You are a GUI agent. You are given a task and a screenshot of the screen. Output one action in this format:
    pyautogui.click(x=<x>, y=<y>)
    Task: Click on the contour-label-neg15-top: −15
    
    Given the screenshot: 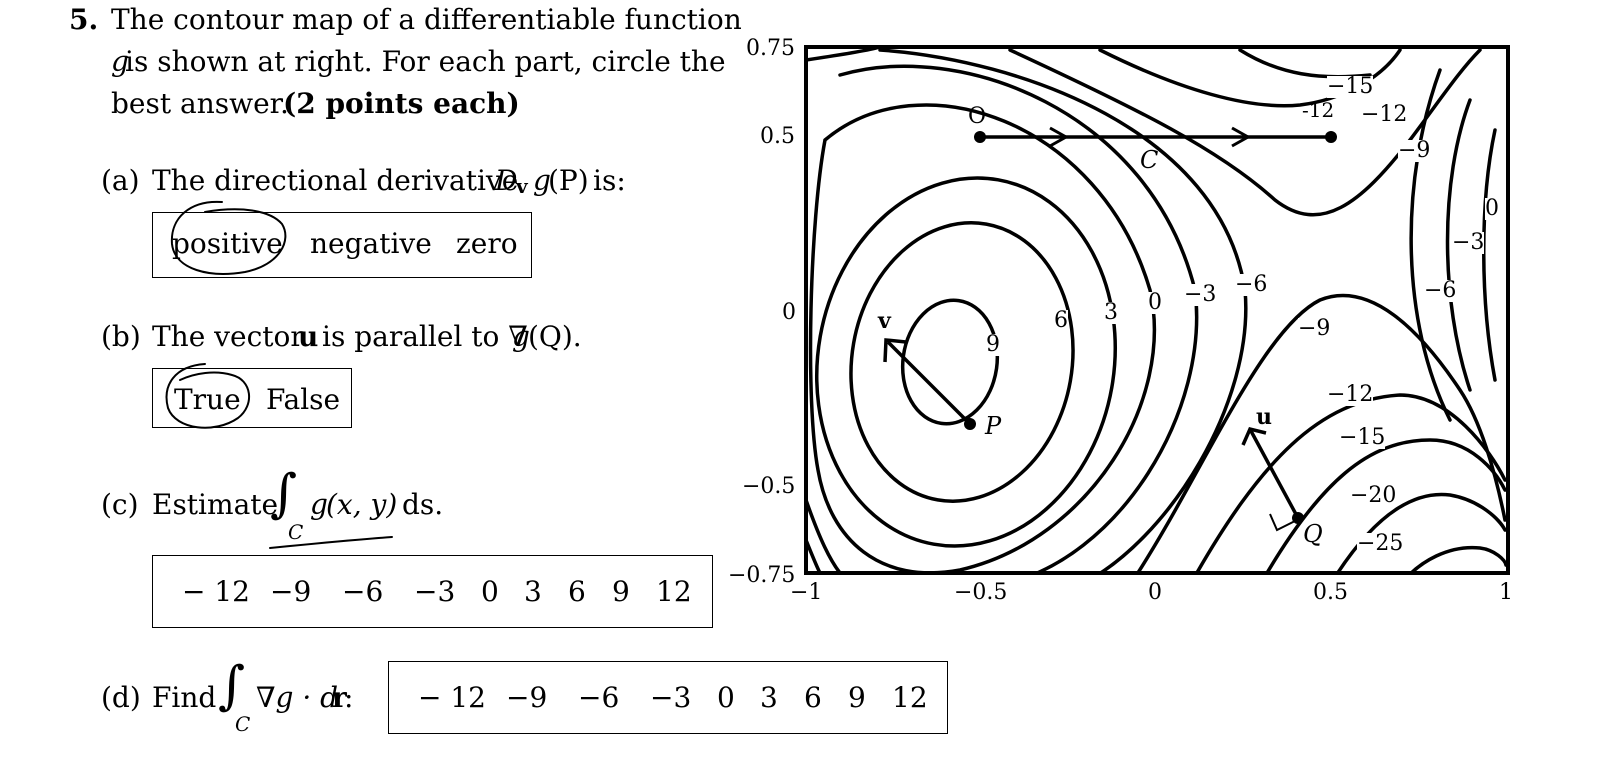 What is the action you would take?
    pyautogui.click(x=1350, y=86)
    